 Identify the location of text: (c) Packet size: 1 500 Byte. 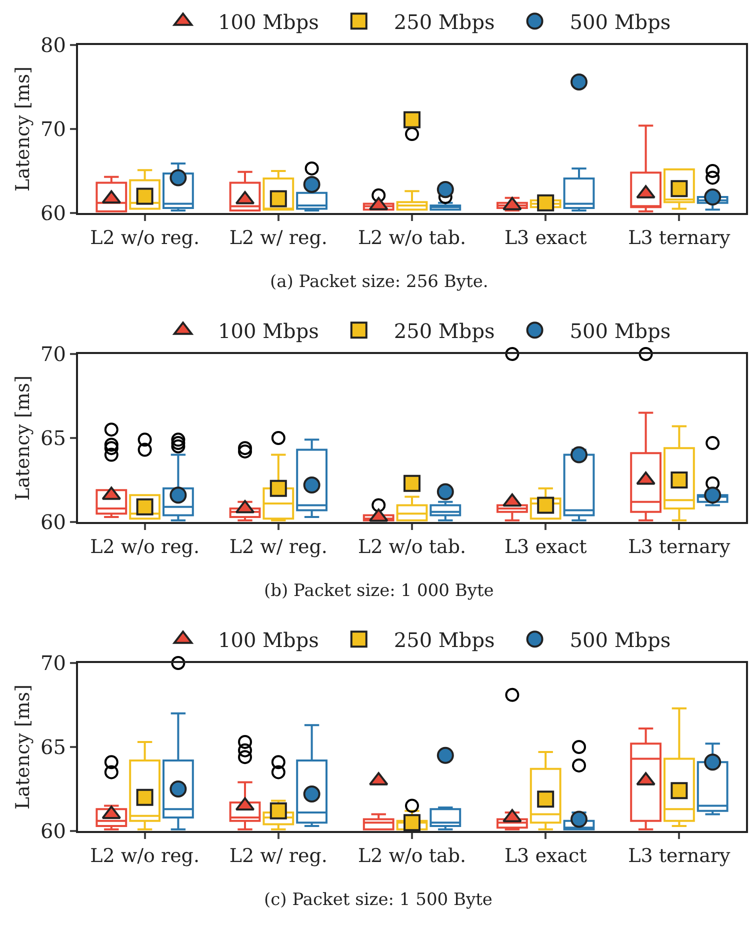
(378, 900).